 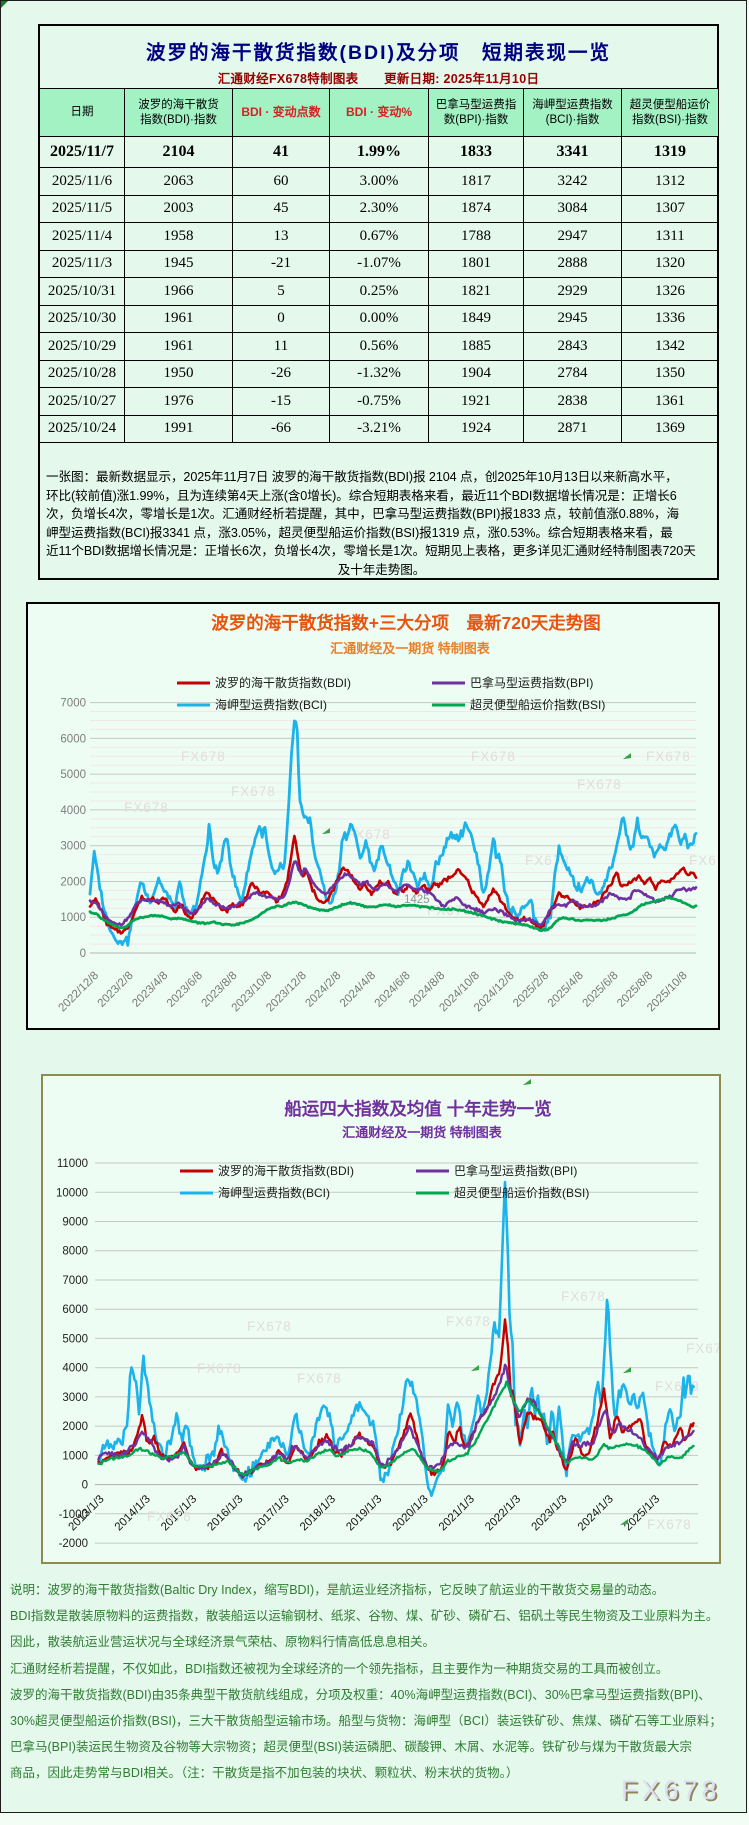 What do you see at coordinates (185, 990) in the screenshot?
I see `svg-text: 2023/6/8` at bounding box center [185, 990].